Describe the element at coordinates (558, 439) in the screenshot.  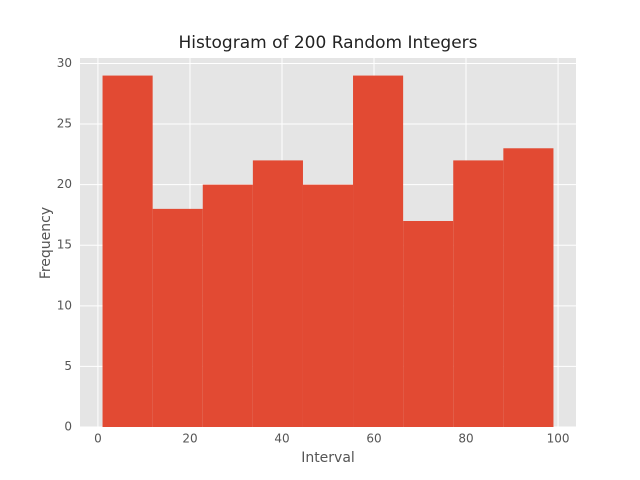
I see `x-tick-label: 100` at that location.